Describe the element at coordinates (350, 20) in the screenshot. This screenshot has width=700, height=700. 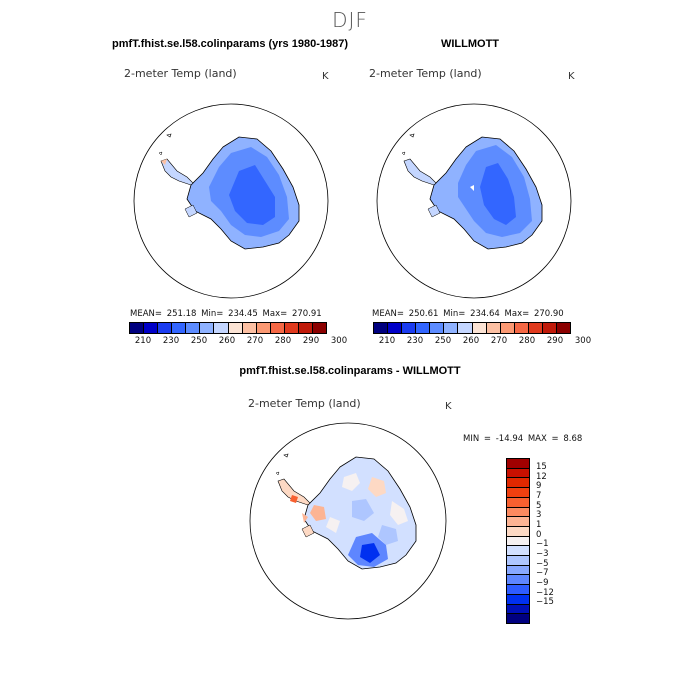
I see `season-title: DJF` at that location.